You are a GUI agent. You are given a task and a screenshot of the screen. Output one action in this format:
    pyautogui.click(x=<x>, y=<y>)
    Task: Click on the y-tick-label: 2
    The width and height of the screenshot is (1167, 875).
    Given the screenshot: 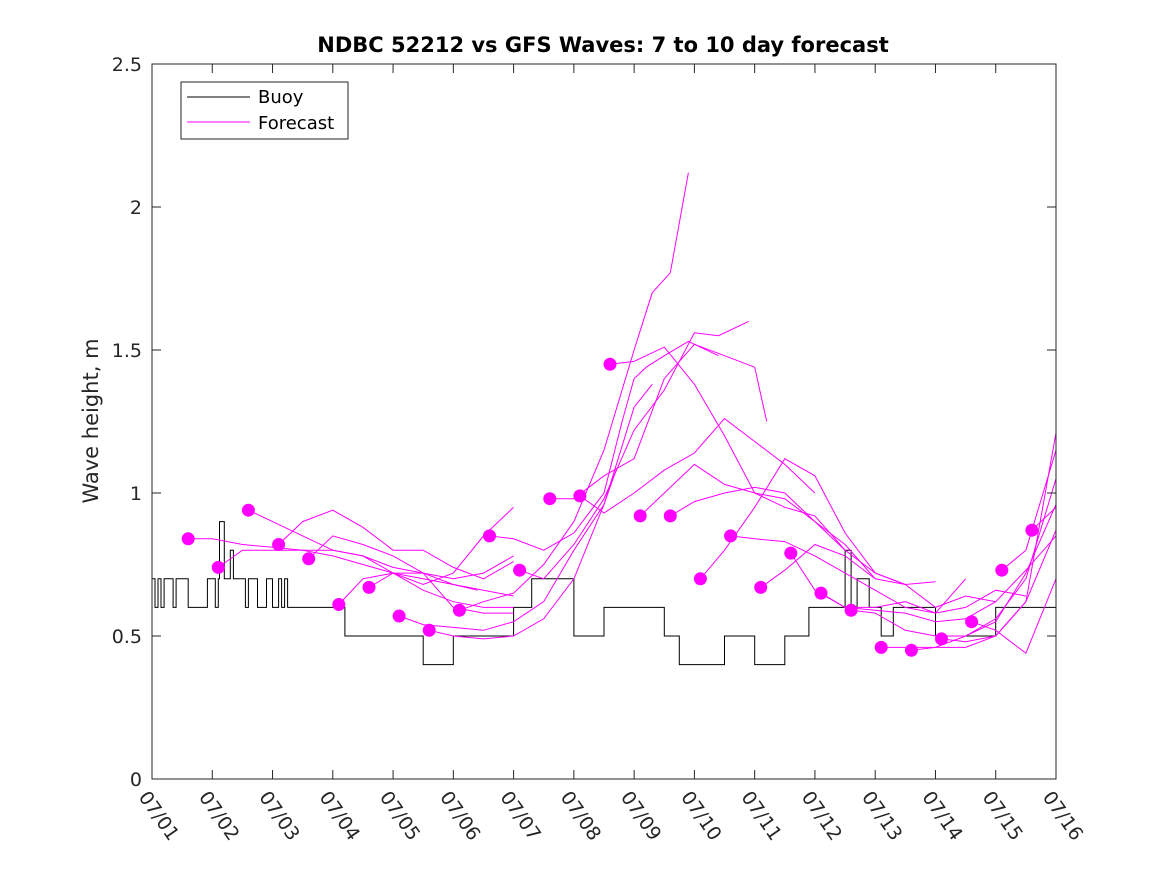 What is the action you would take?
    pyautogui.click(x=136, y=208)
    